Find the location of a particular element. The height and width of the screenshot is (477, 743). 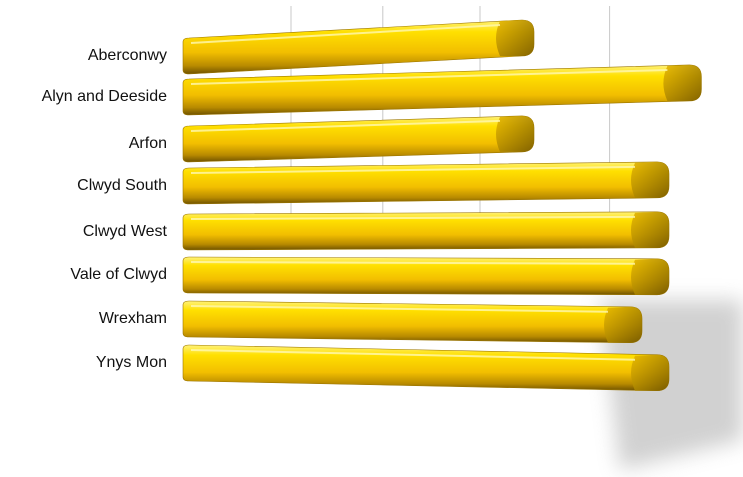

category-label: Clwyd West is located at coordinates (125, 231).